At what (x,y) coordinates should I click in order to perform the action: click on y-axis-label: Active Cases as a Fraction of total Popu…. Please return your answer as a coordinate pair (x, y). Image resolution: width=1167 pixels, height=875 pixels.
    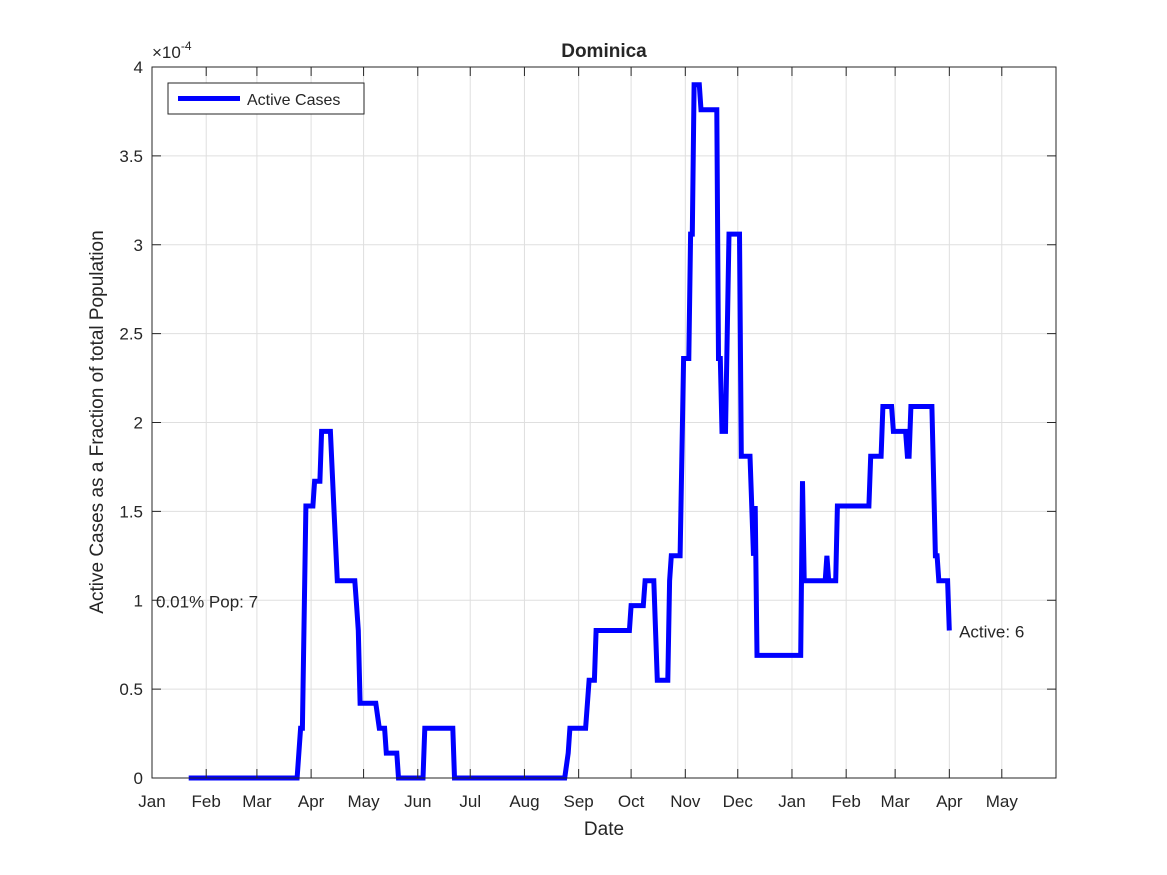
    Looking at the image, I should click on (97, 421).